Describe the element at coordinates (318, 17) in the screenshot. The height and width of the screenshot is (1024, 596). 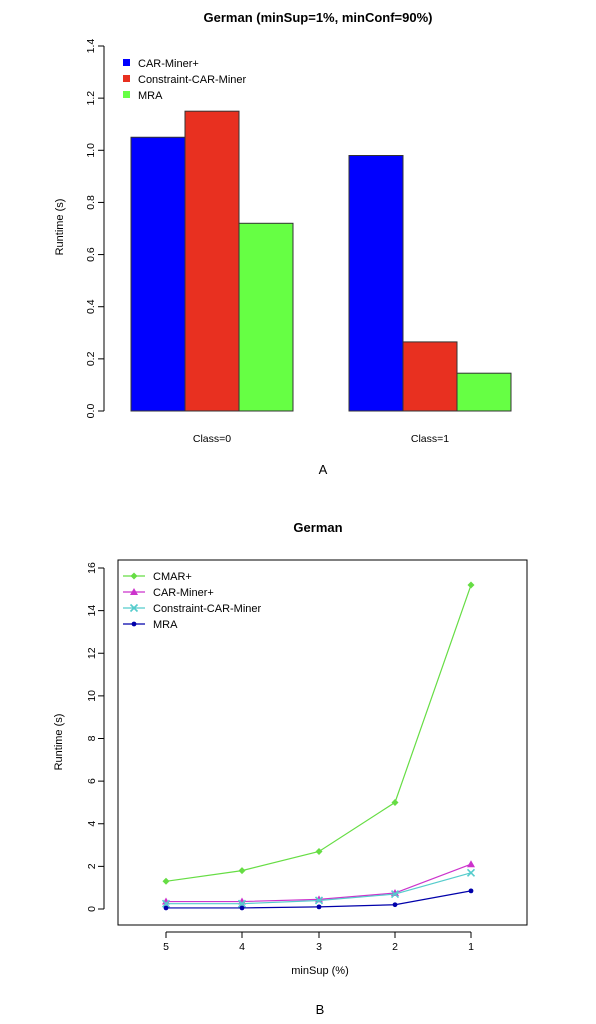
I see `chart-a-title: German (minSup=1%, minConf=90%)` at that location.